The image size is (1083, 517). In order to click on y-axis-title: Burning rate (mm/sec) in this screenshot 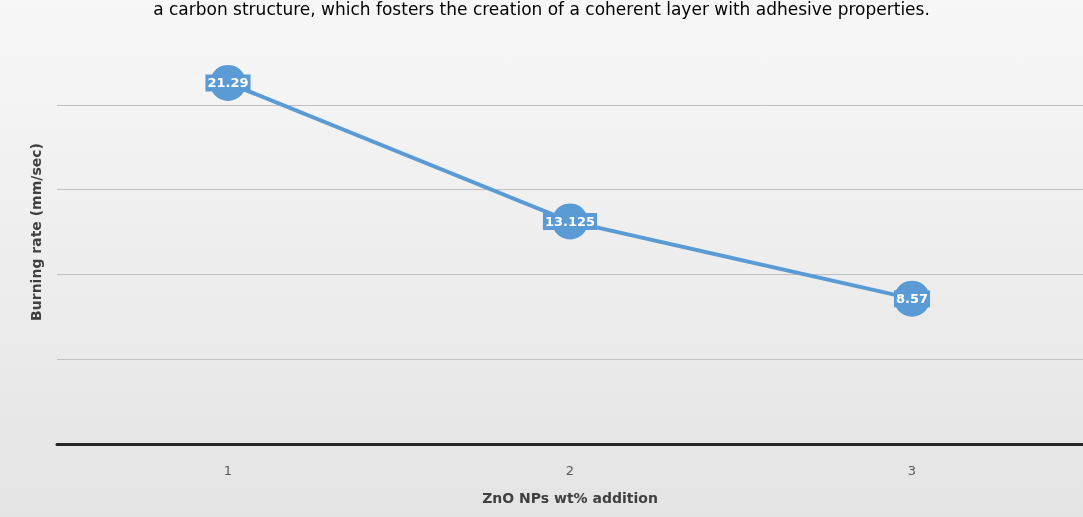, I will do `click(36, 232)`.